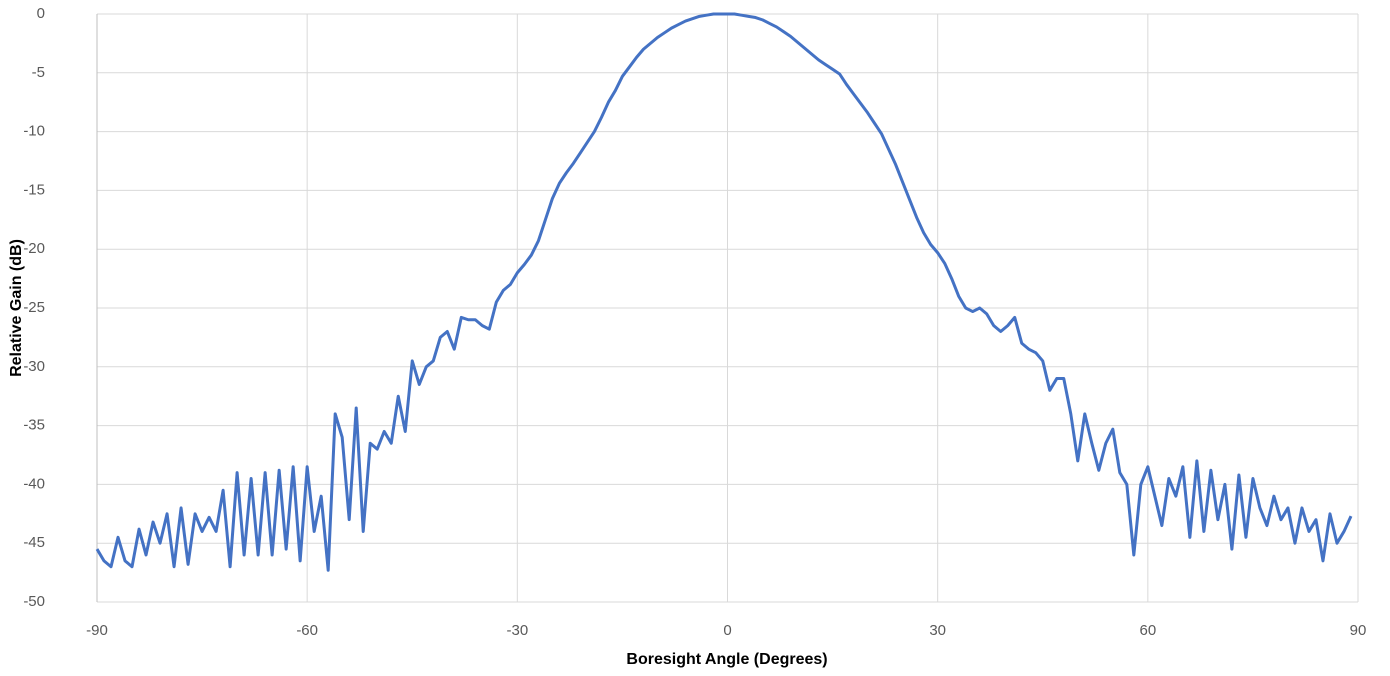 Image resolution: width=1390 pixels, height=676 pixels. Describe the element at coordinates (38, 72) in the screenshot. I see `y-tick-label: -5` at that location.